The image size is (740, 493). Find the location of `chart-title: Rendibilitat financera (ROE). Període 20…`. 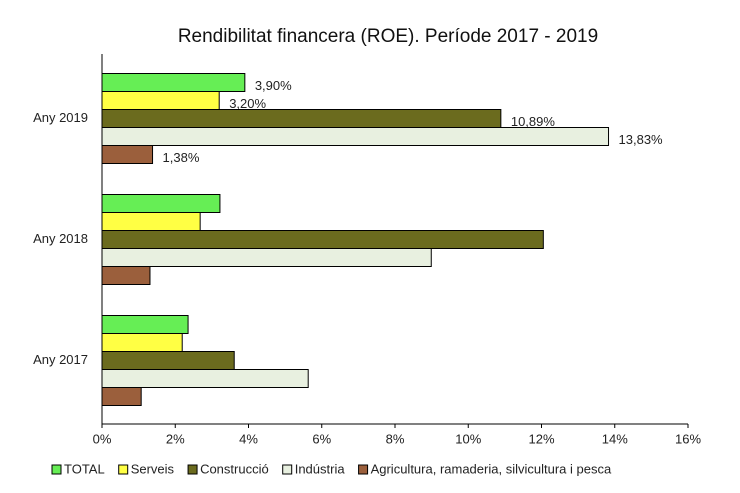

chart-title: Rendibilitat financera (ROE). Període 20… is located at coordinates (388, 36).